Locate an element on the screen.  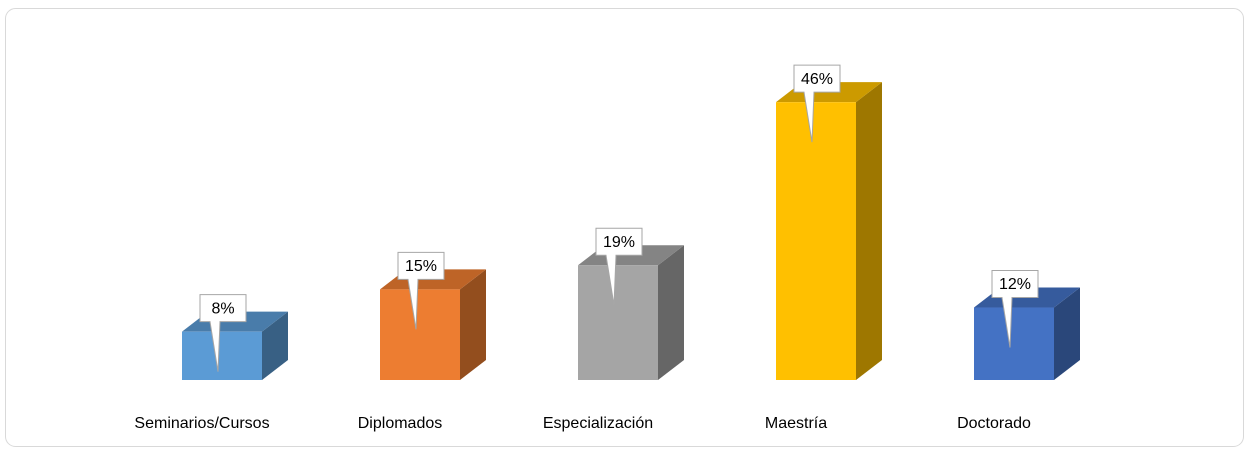
data-label: 12% is located at coordinates (1015, 284).